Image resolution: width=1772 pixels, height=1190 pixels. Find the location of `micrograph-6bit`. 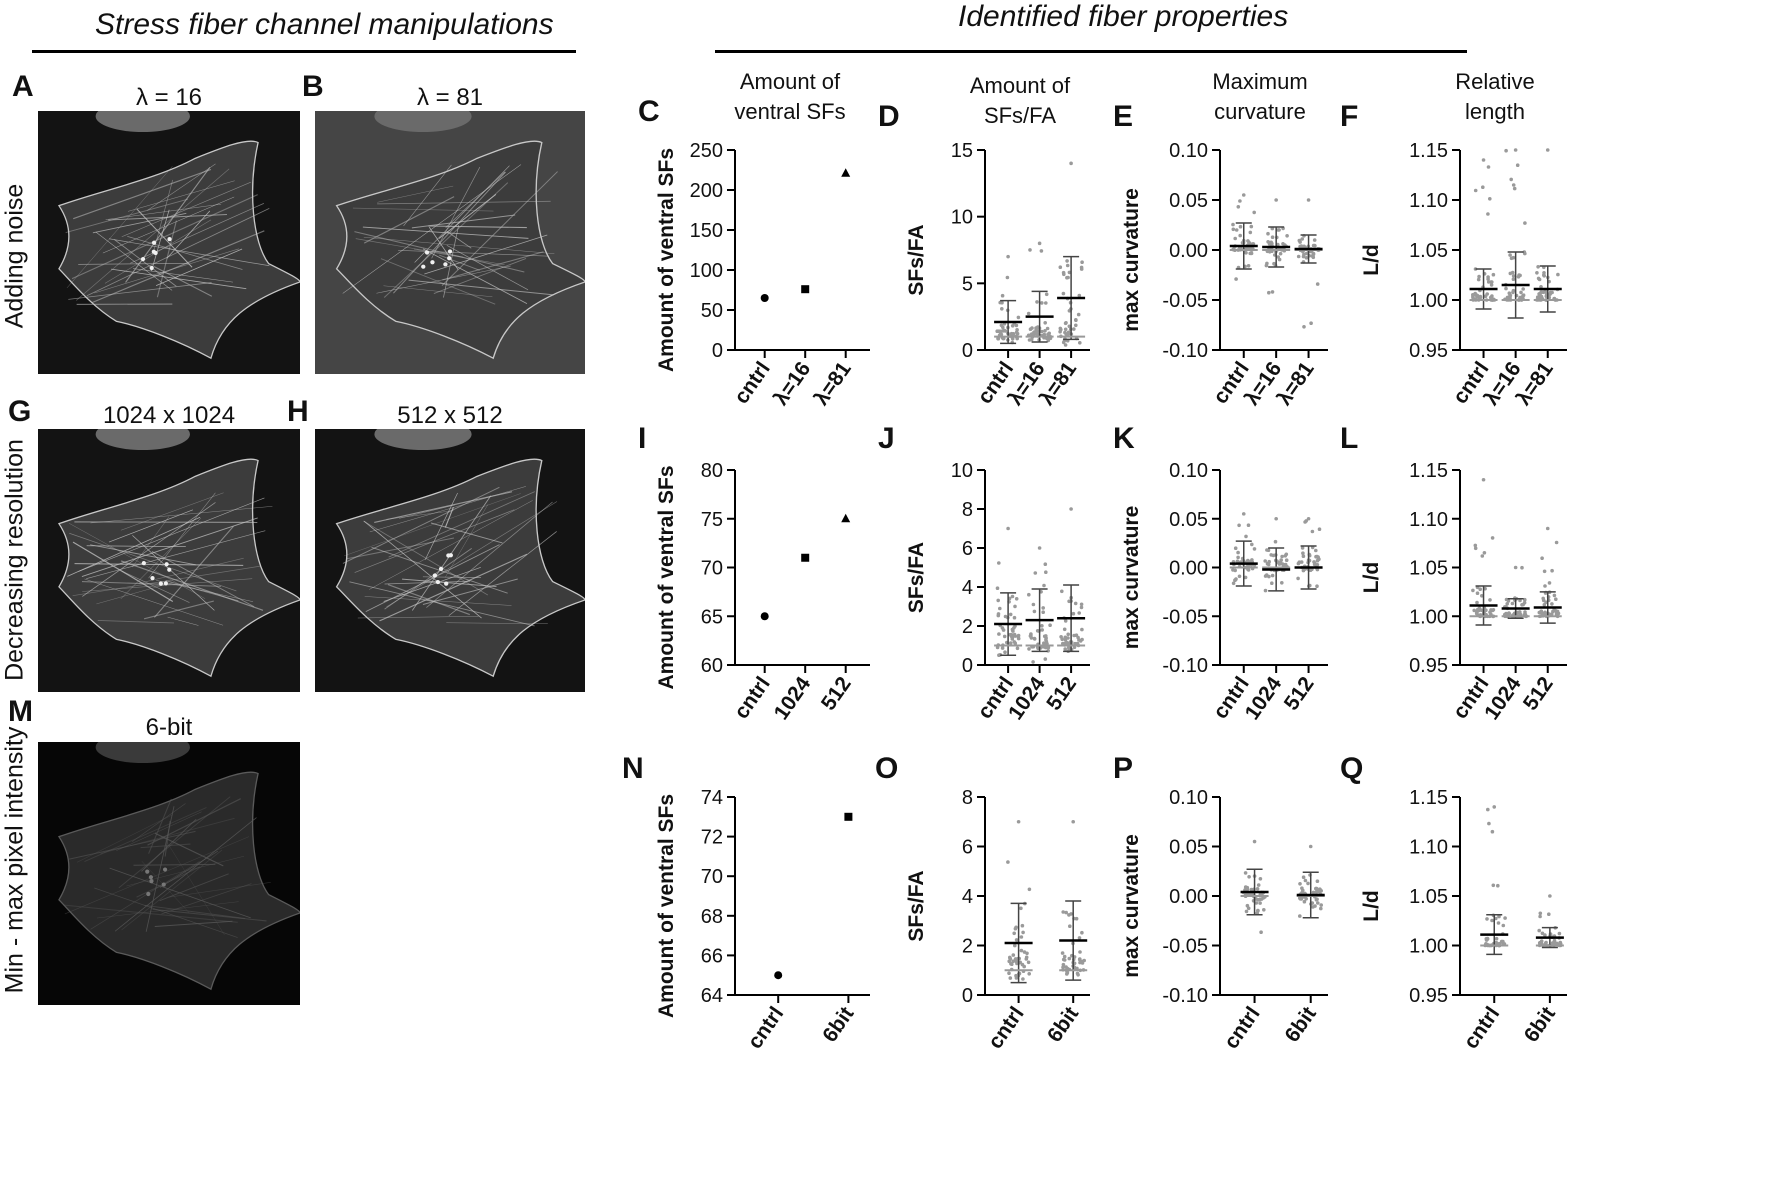

micrograph-6bit is located at coordinates (169, 873).